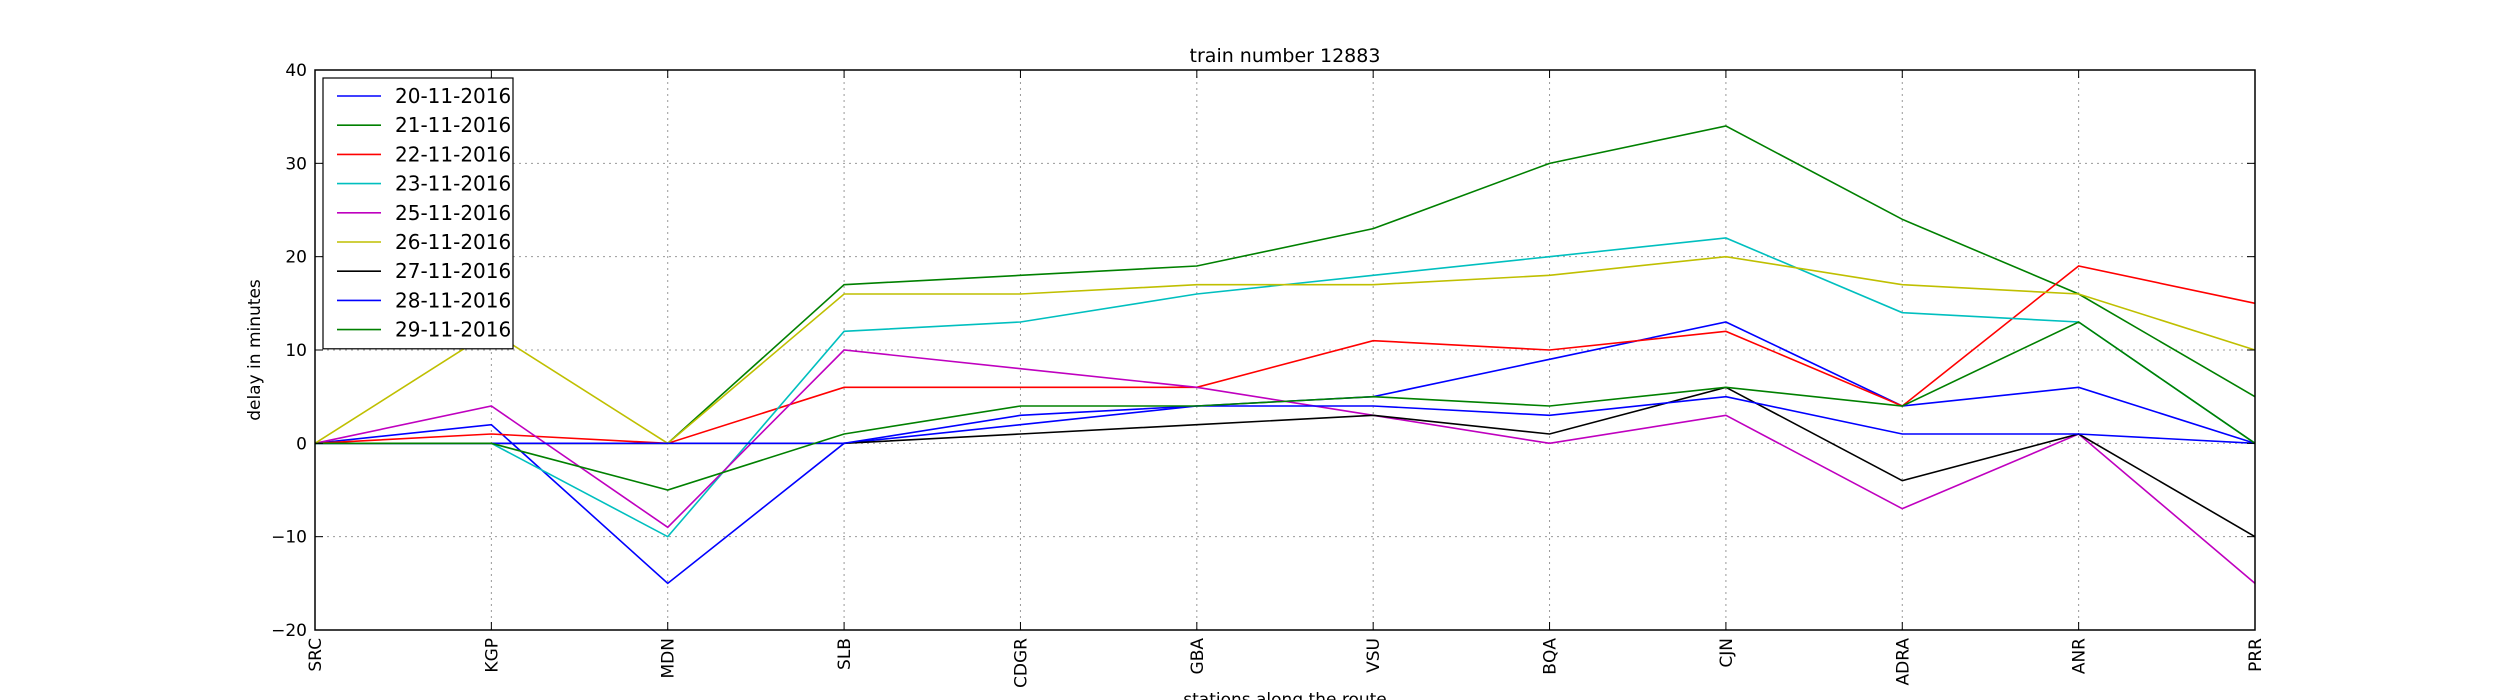 This screenshot has width=2500, height=700. Describe the element at coordinates (453, 213) in the screenshot. I see `legend-label: 25-11-2016` at that location.